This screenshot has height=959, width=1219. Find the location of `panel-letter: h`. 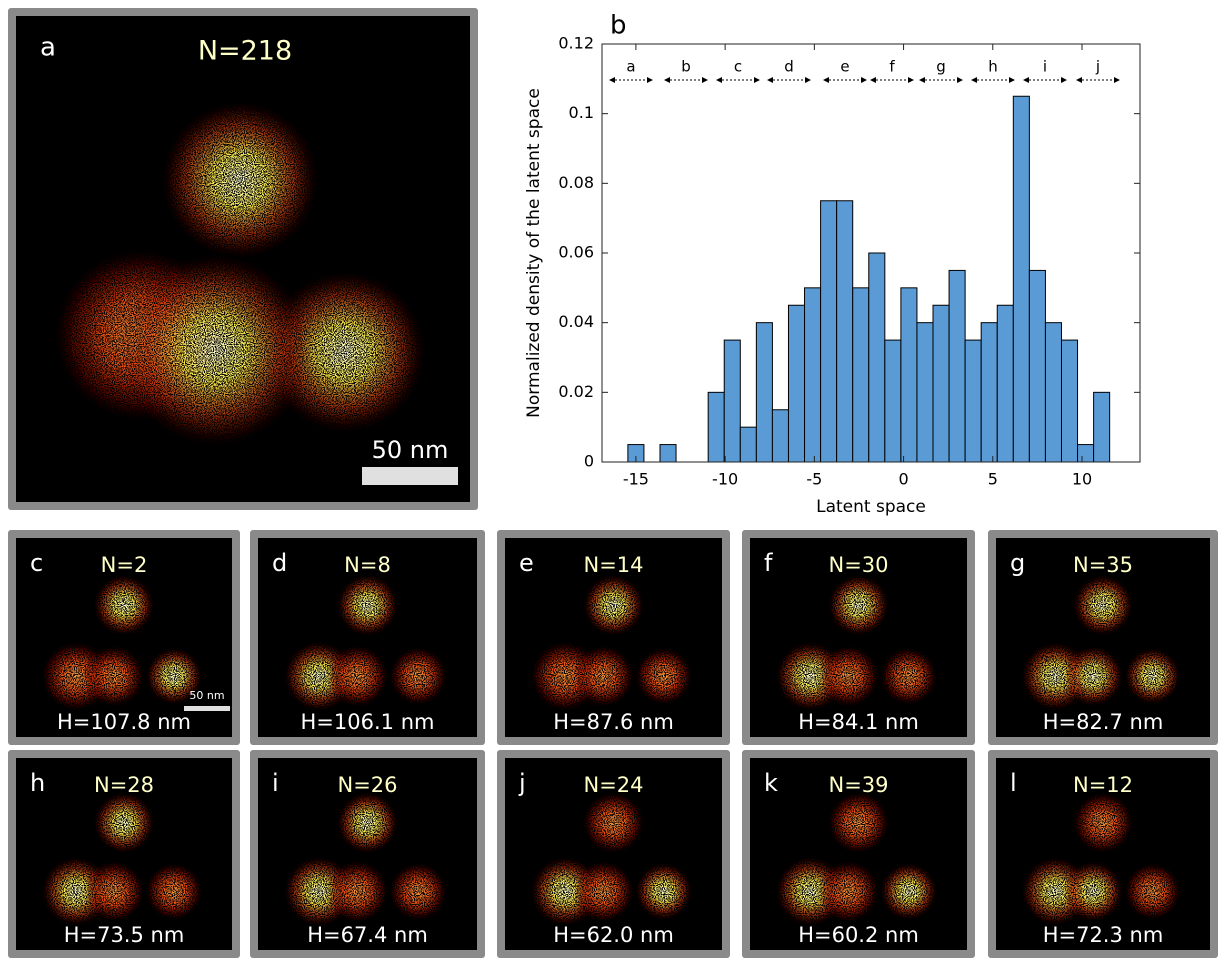

panel-letter: h is located at coordinates (37, 783).